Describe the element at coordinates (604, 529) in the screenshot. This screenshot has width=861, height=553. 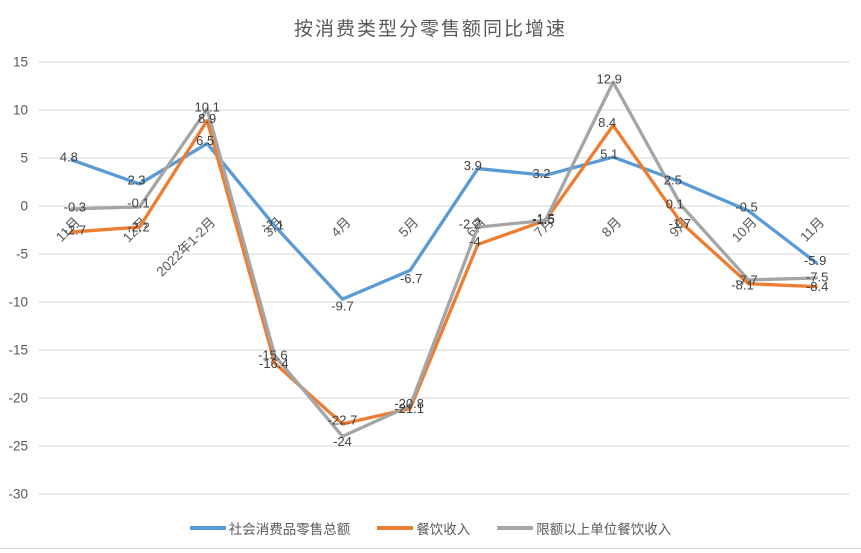
I see `legend-label: 限额以上单位餐饮收入` at that location.